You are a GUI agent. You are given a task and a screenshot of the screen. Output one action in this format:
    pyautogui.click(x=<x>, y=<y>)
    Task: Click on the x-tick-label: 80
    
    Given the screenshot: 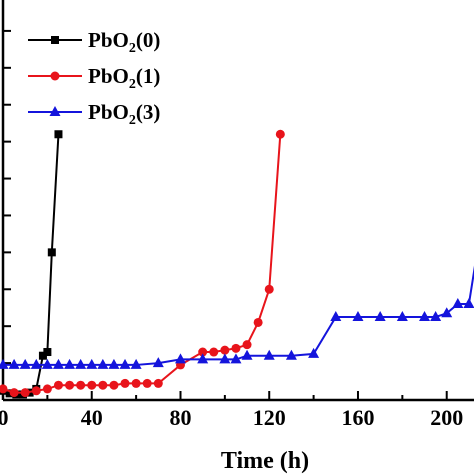 What is the action you would take?
    pyautogui.click(x=180, y=417)
    